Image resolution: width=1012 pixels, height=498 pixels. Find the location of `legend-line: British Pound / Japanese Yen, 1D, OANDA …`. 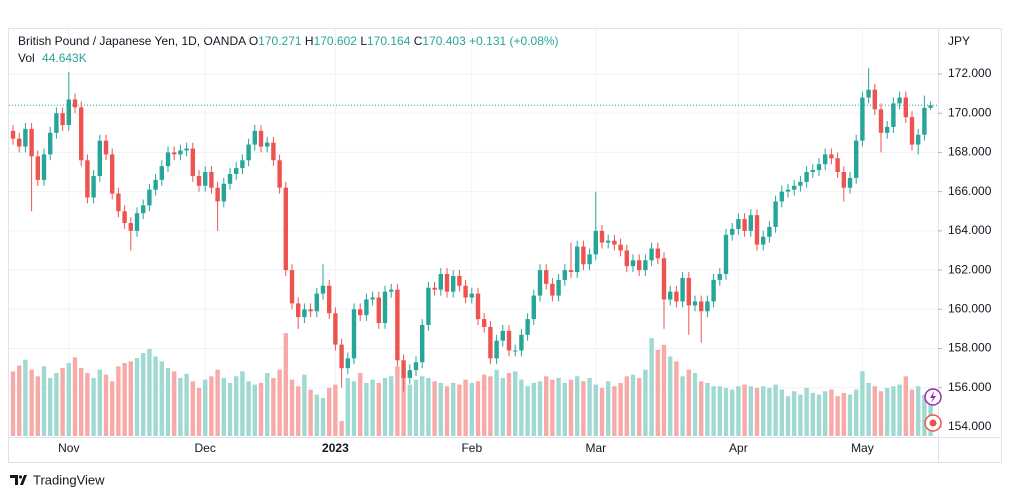

legend-line: British Pound / Japanese Yen, 1D, OANDA … is located at coordinates (288, 41).